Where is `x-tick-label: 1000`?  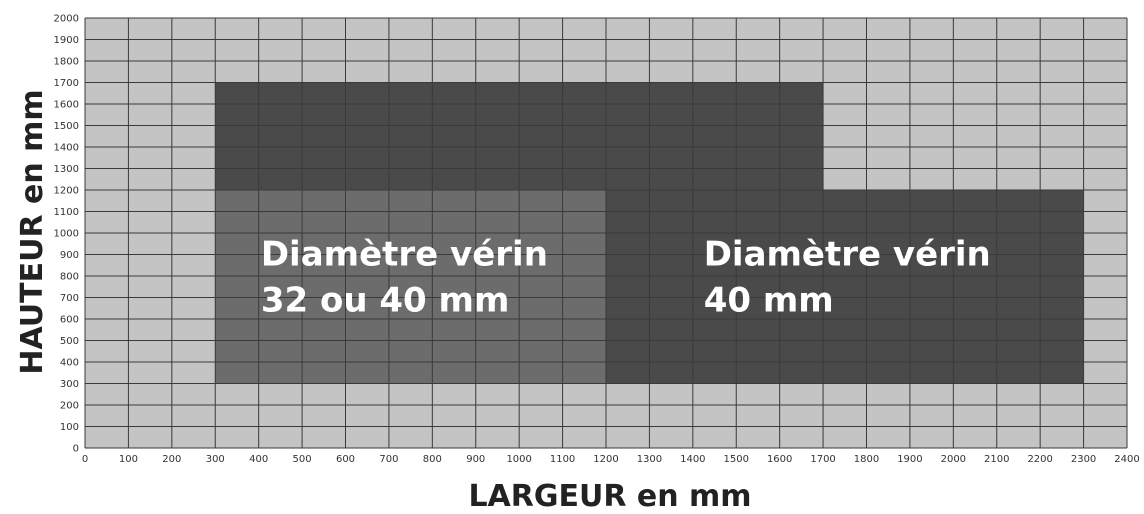 x-tick-label: 1000 is located at coordinates (518, 459).